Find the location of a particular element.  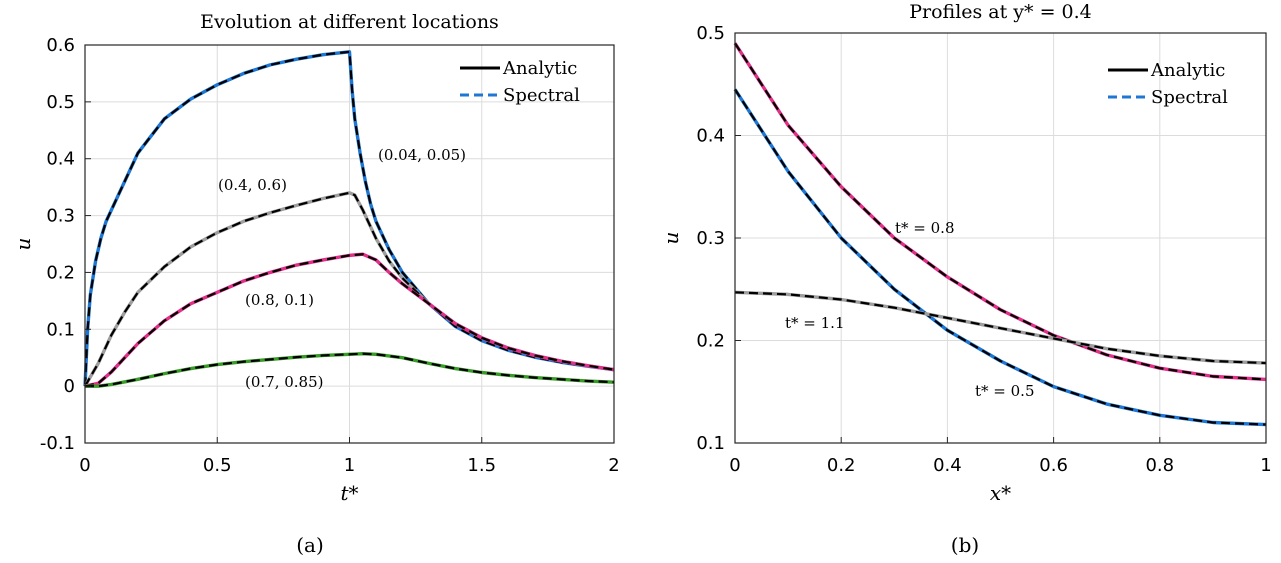

panel-b-x-tick-label: 0.2 is located at coordinates (841, 465).